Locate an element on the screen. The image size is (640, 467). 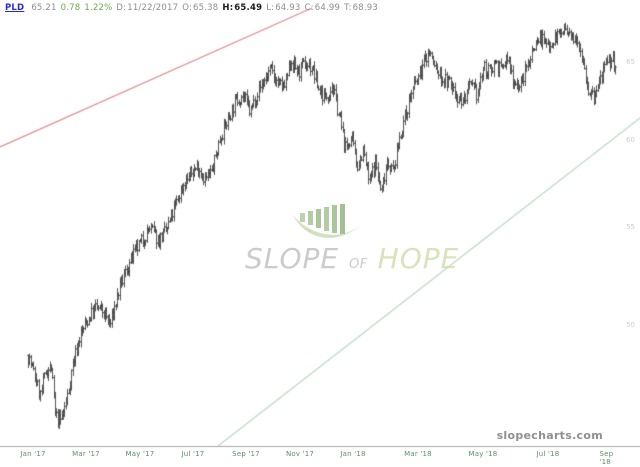
high-value: 65.49 is located at coordinates (248, 8).